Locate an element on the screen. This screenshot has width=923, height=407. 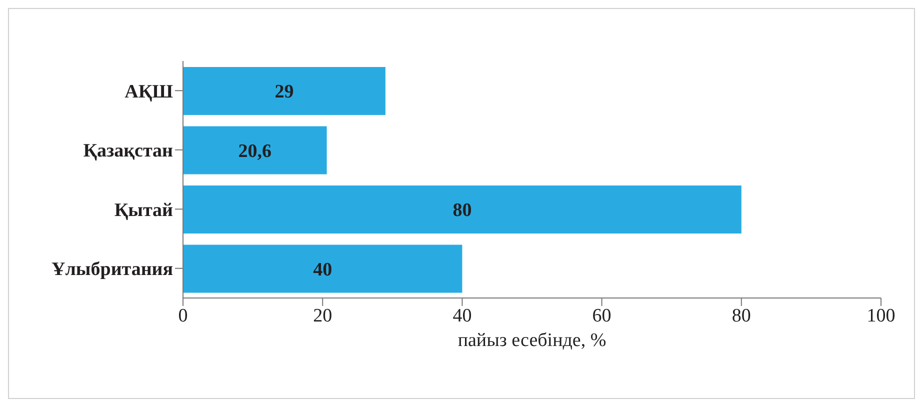
y-tick-label: Қазақстан is located at coordinates (128, 151).